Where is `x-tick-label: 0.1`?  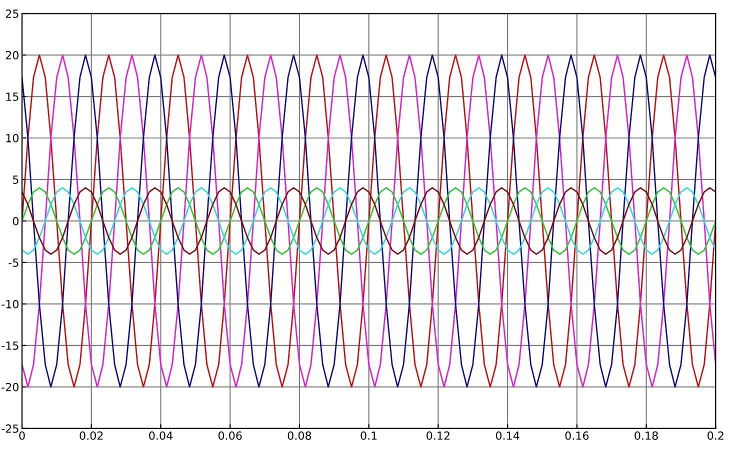 x-tick-label: 0.1 is located at coordinates (368, 435).